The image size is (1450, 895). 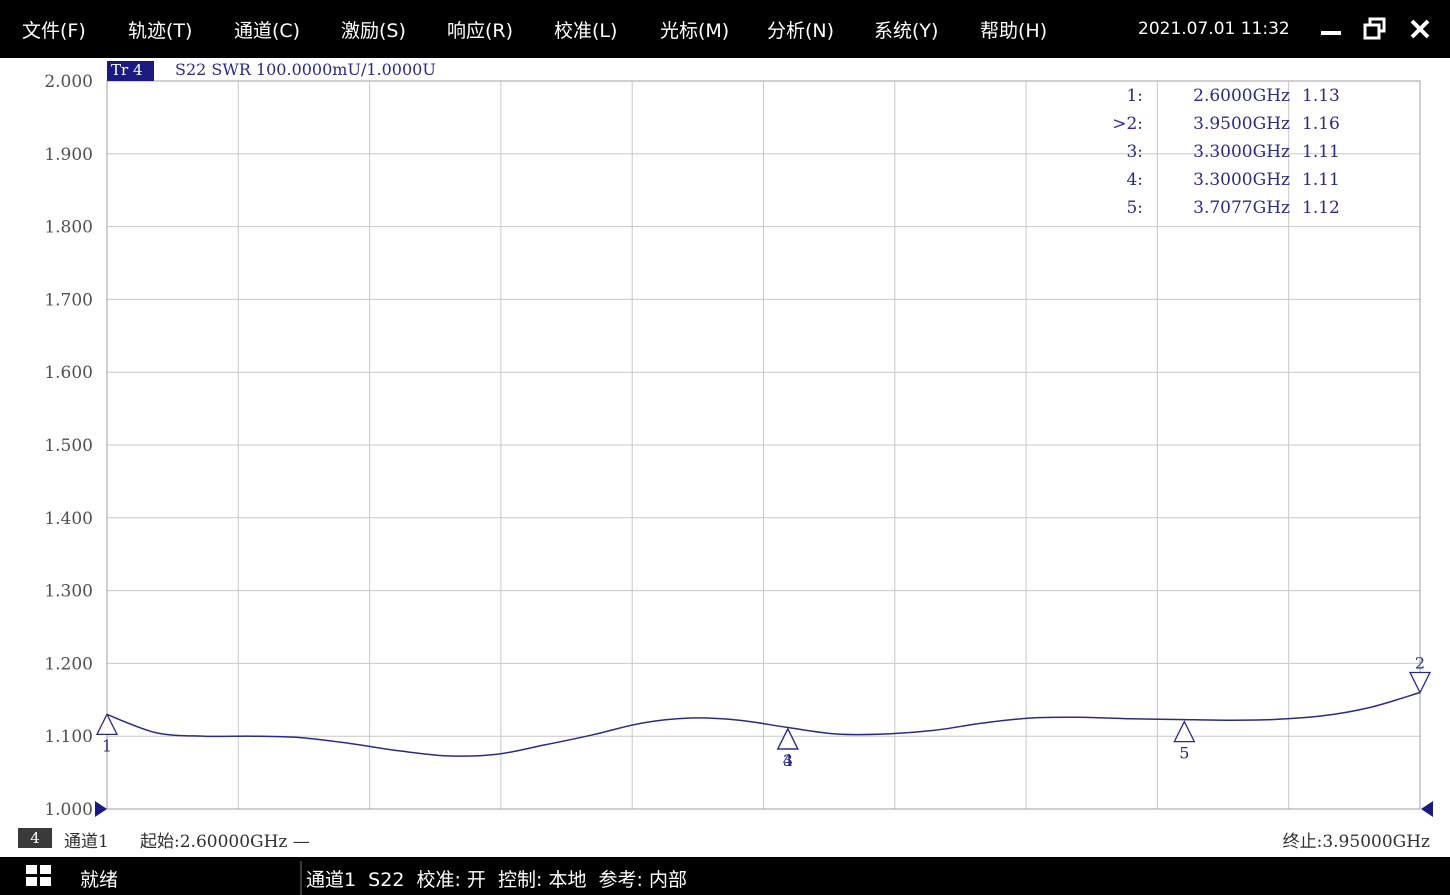 What do you see at coordinates (68, 519) in the screenshot?
I see `y-tick-label: 1.400` at bounding box center [68, 519].